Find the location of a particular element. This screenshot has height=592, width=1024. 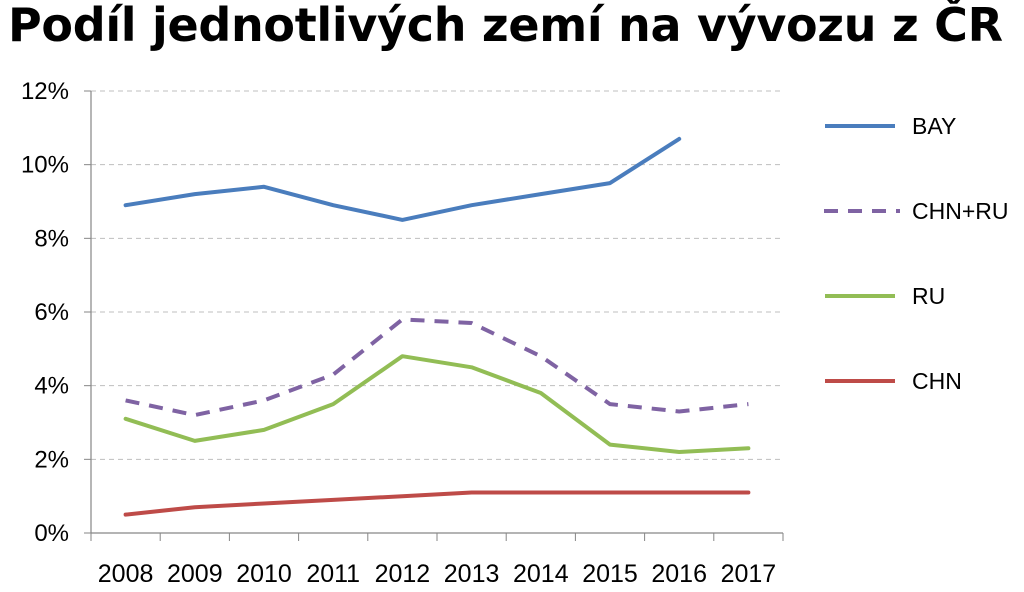

y-tick-label: 6% is located at coordinates (51, 312).